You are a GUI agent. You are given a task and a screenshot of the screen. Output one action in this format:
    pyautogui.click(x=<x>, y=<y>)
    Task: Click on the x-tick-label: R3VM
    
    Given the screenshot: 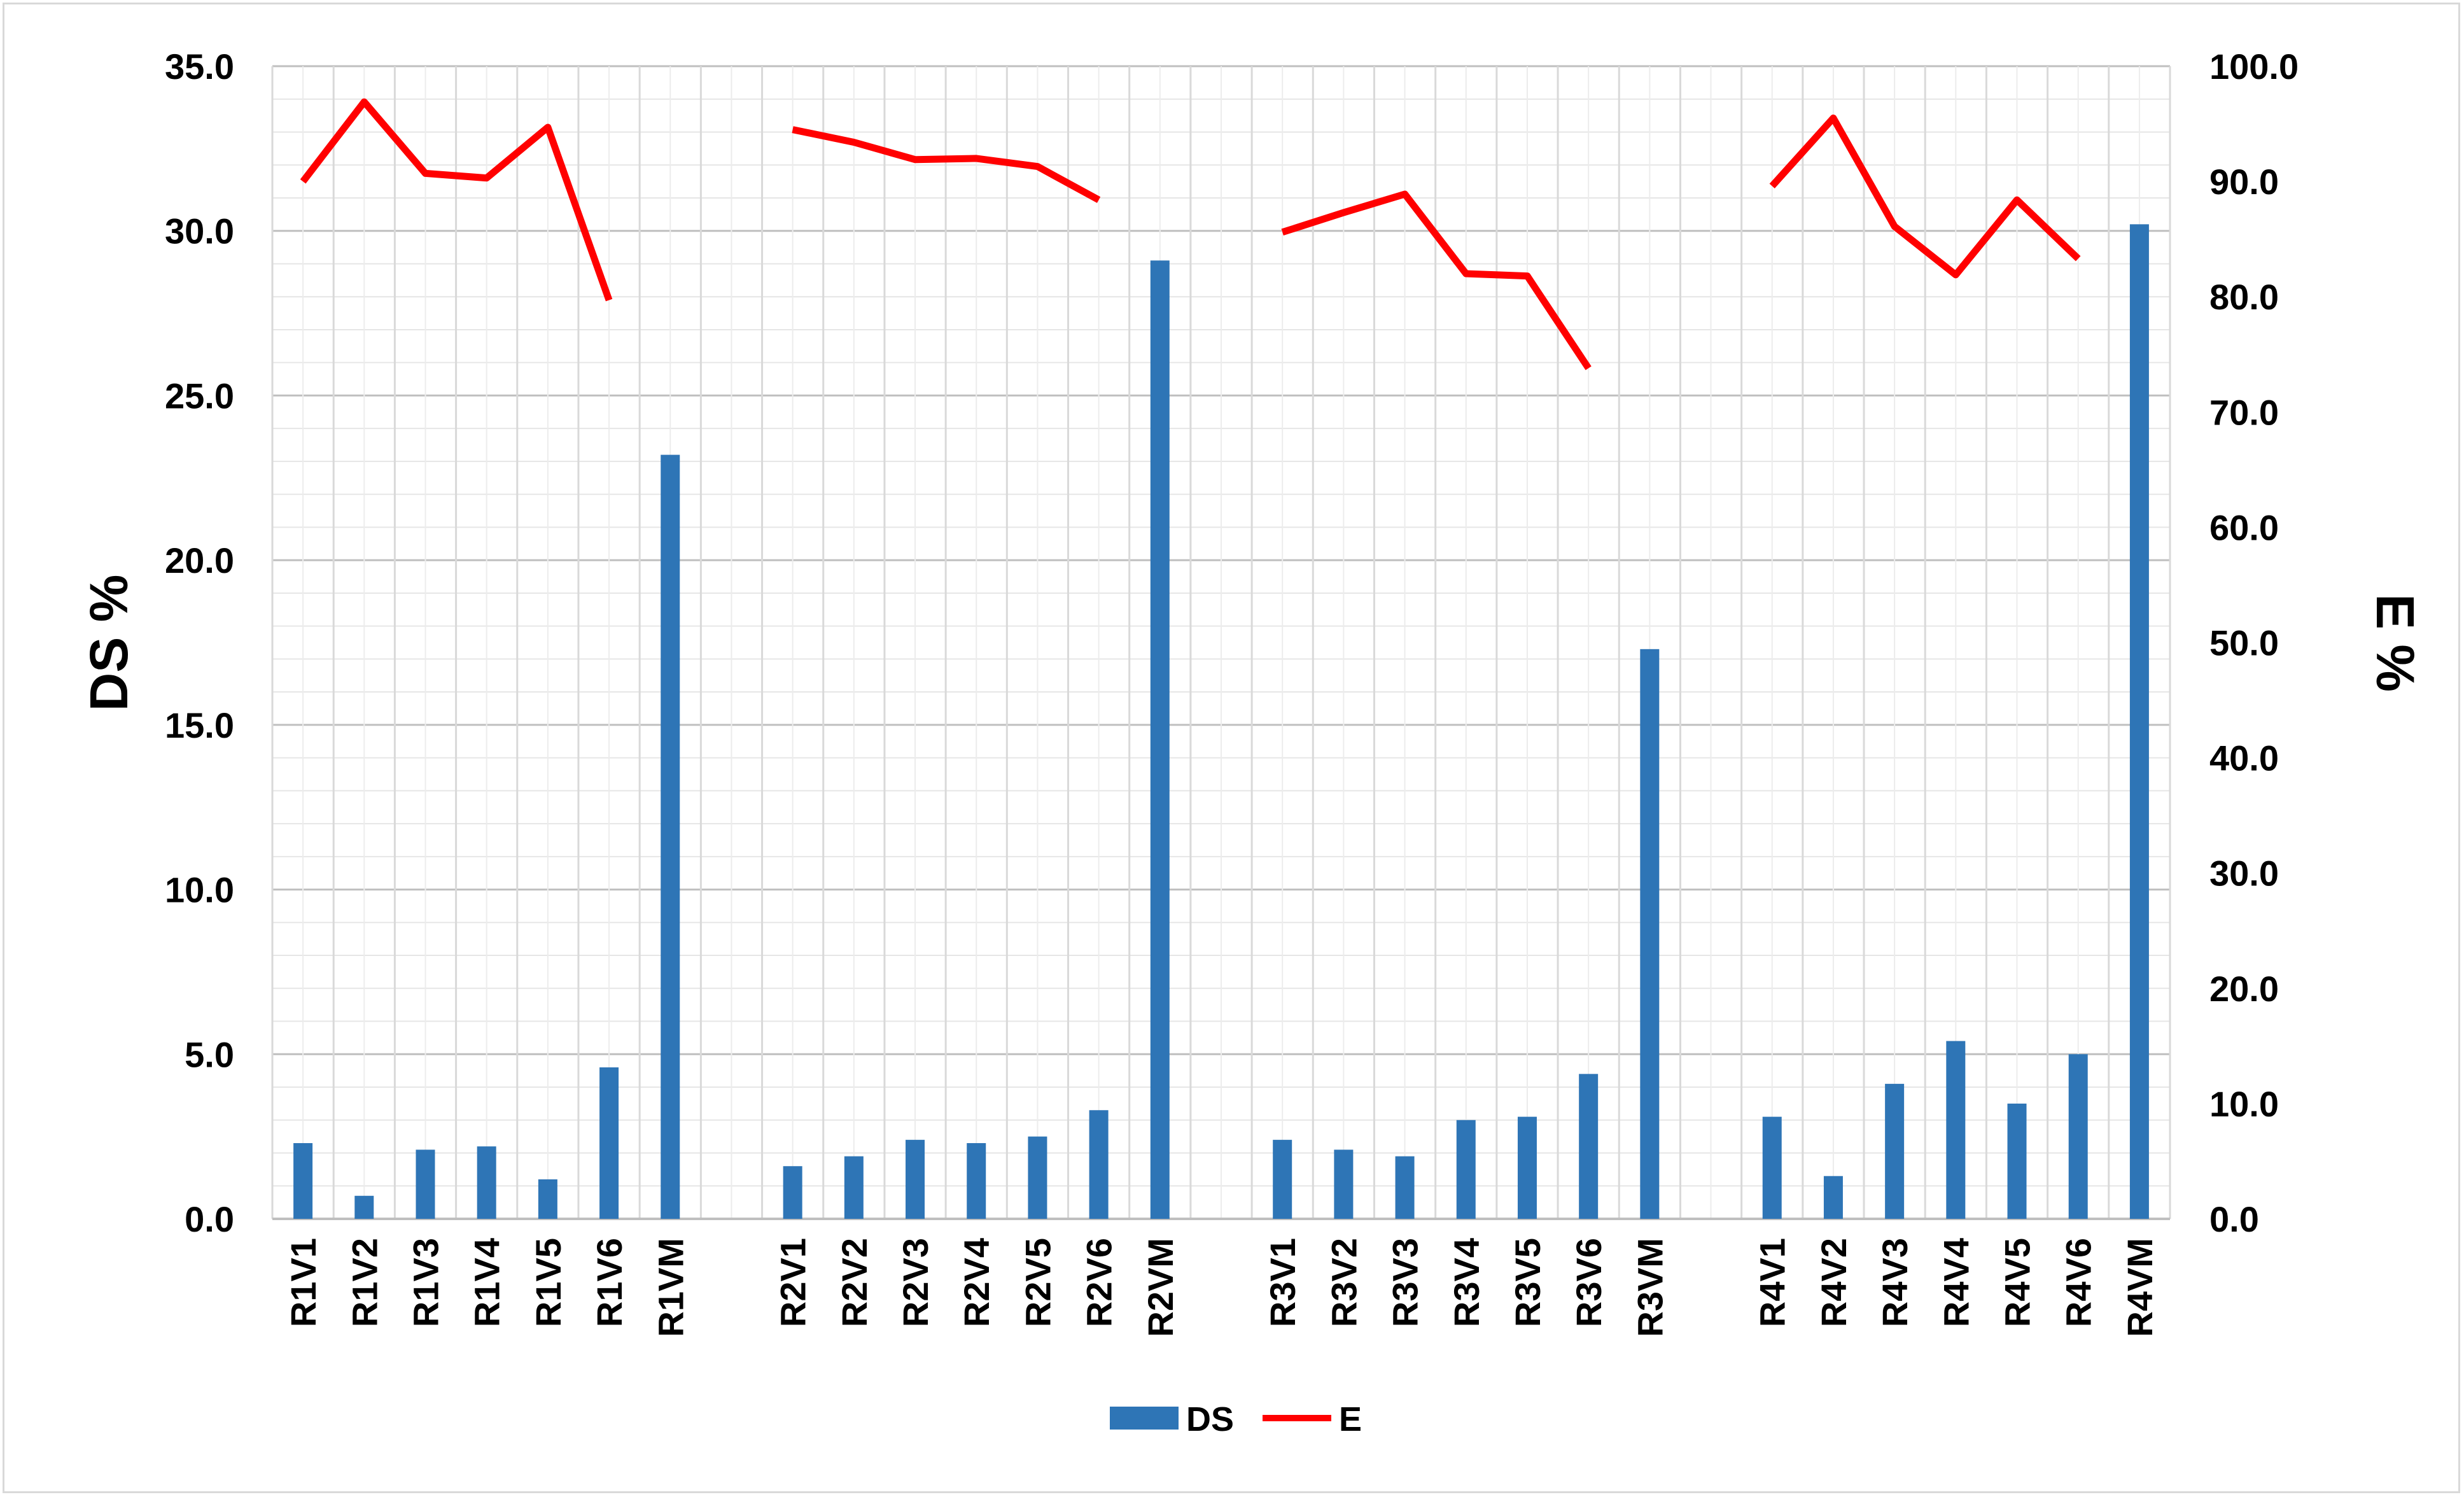 What is the action you would take?
    pyautogui.click(x=1650, y=1288)
    